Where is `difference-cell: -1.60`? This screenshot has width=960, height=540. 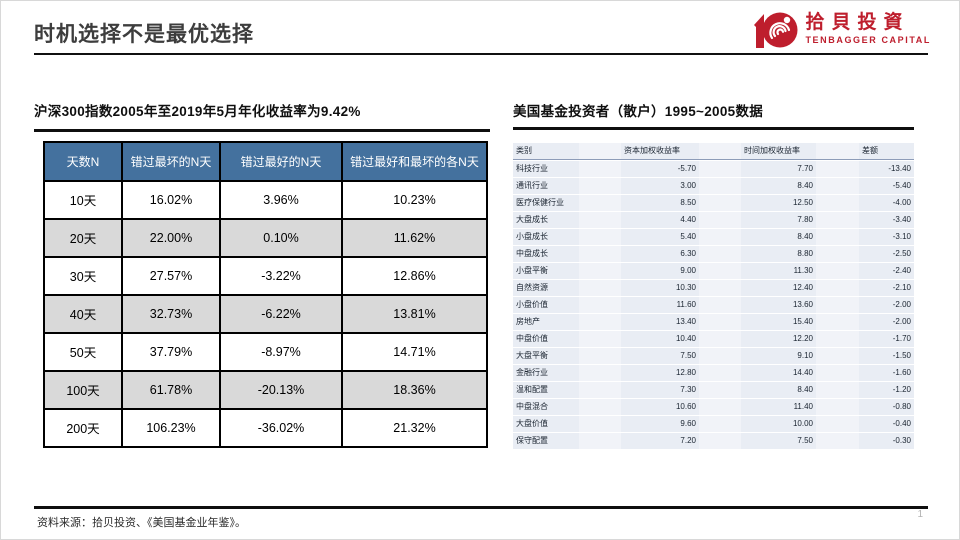 difference-cell: -1.60 is located at coordinates (886, 372).